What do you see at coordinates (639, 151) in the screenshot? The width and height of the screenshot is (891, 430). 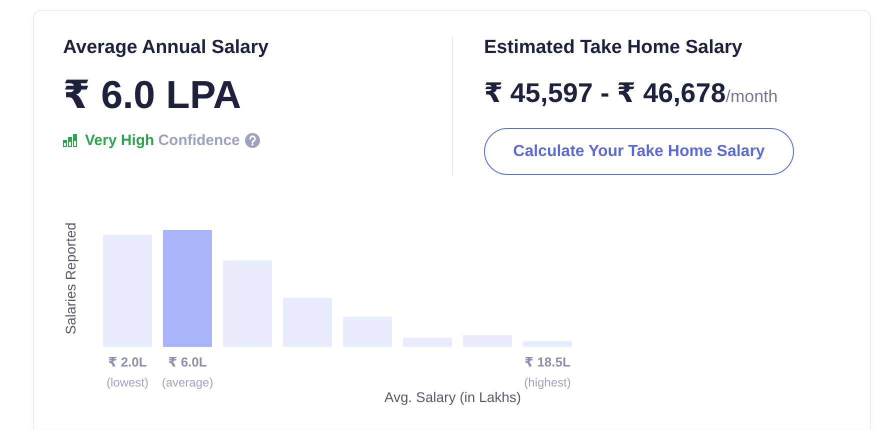 I see `calculate-button: Calculate Your Take Home Salary` at bounding box center [639, 151].